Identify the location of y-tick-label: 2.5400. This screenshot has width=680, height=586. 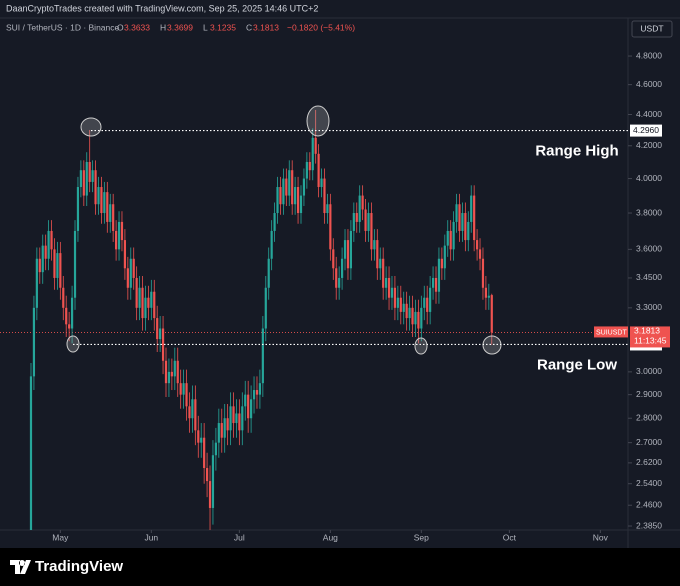
(649, 483).